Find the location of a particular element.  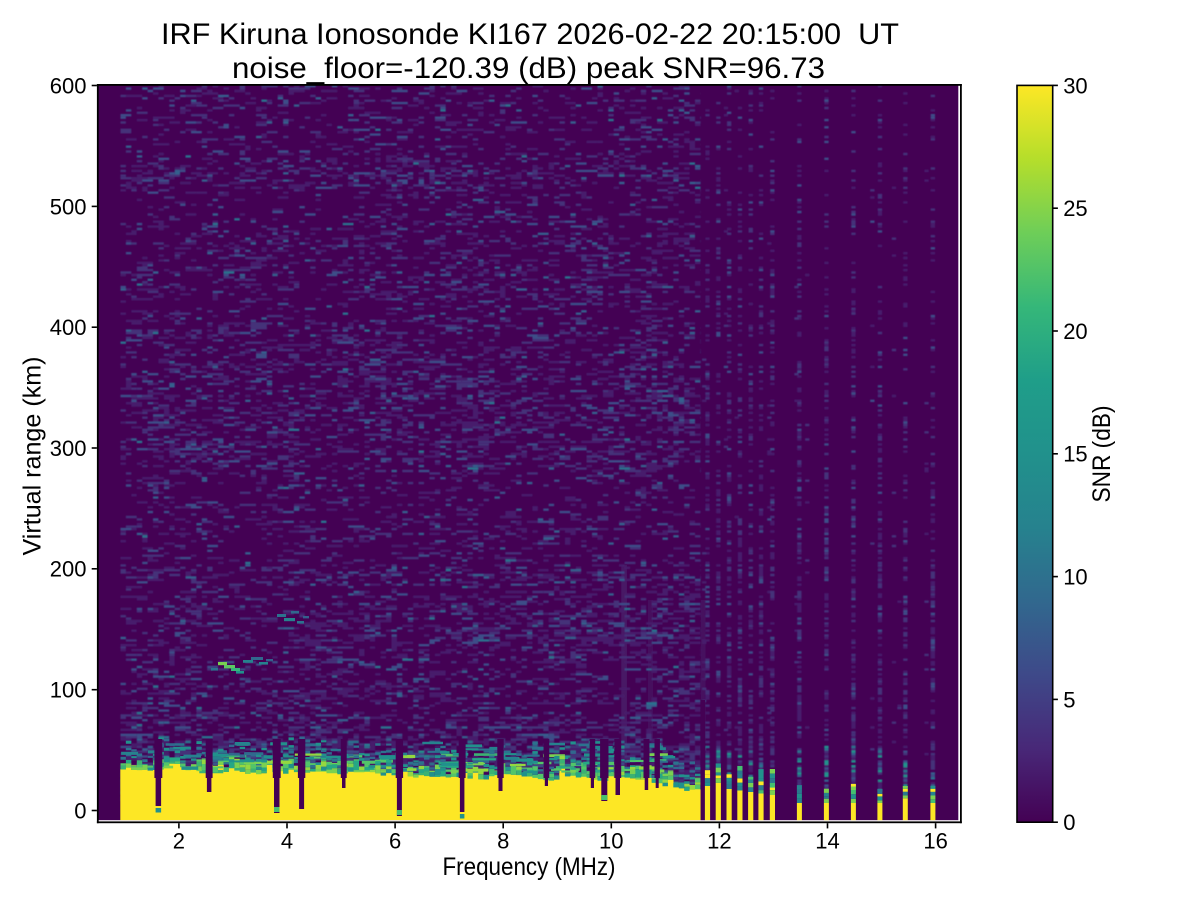

svg-text: 400 is located at coordinates (68, 327).